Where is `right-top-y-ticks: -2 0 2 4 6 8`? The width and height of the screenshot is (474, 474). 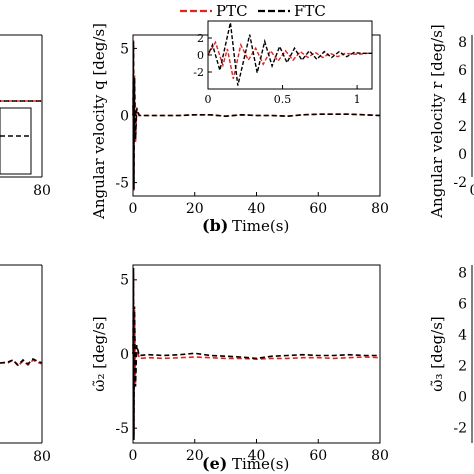
right-top-y-ticks: -2 0 2 4 6 8 is located at coordinates (460, 113).